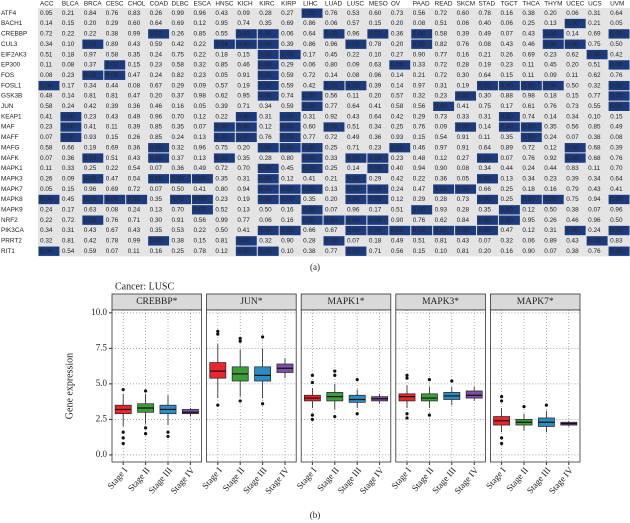  What do you see at coordinates (397, 116) in the screenshot?
I see `cell-value: 0.42` at bounding box center [397, 116].